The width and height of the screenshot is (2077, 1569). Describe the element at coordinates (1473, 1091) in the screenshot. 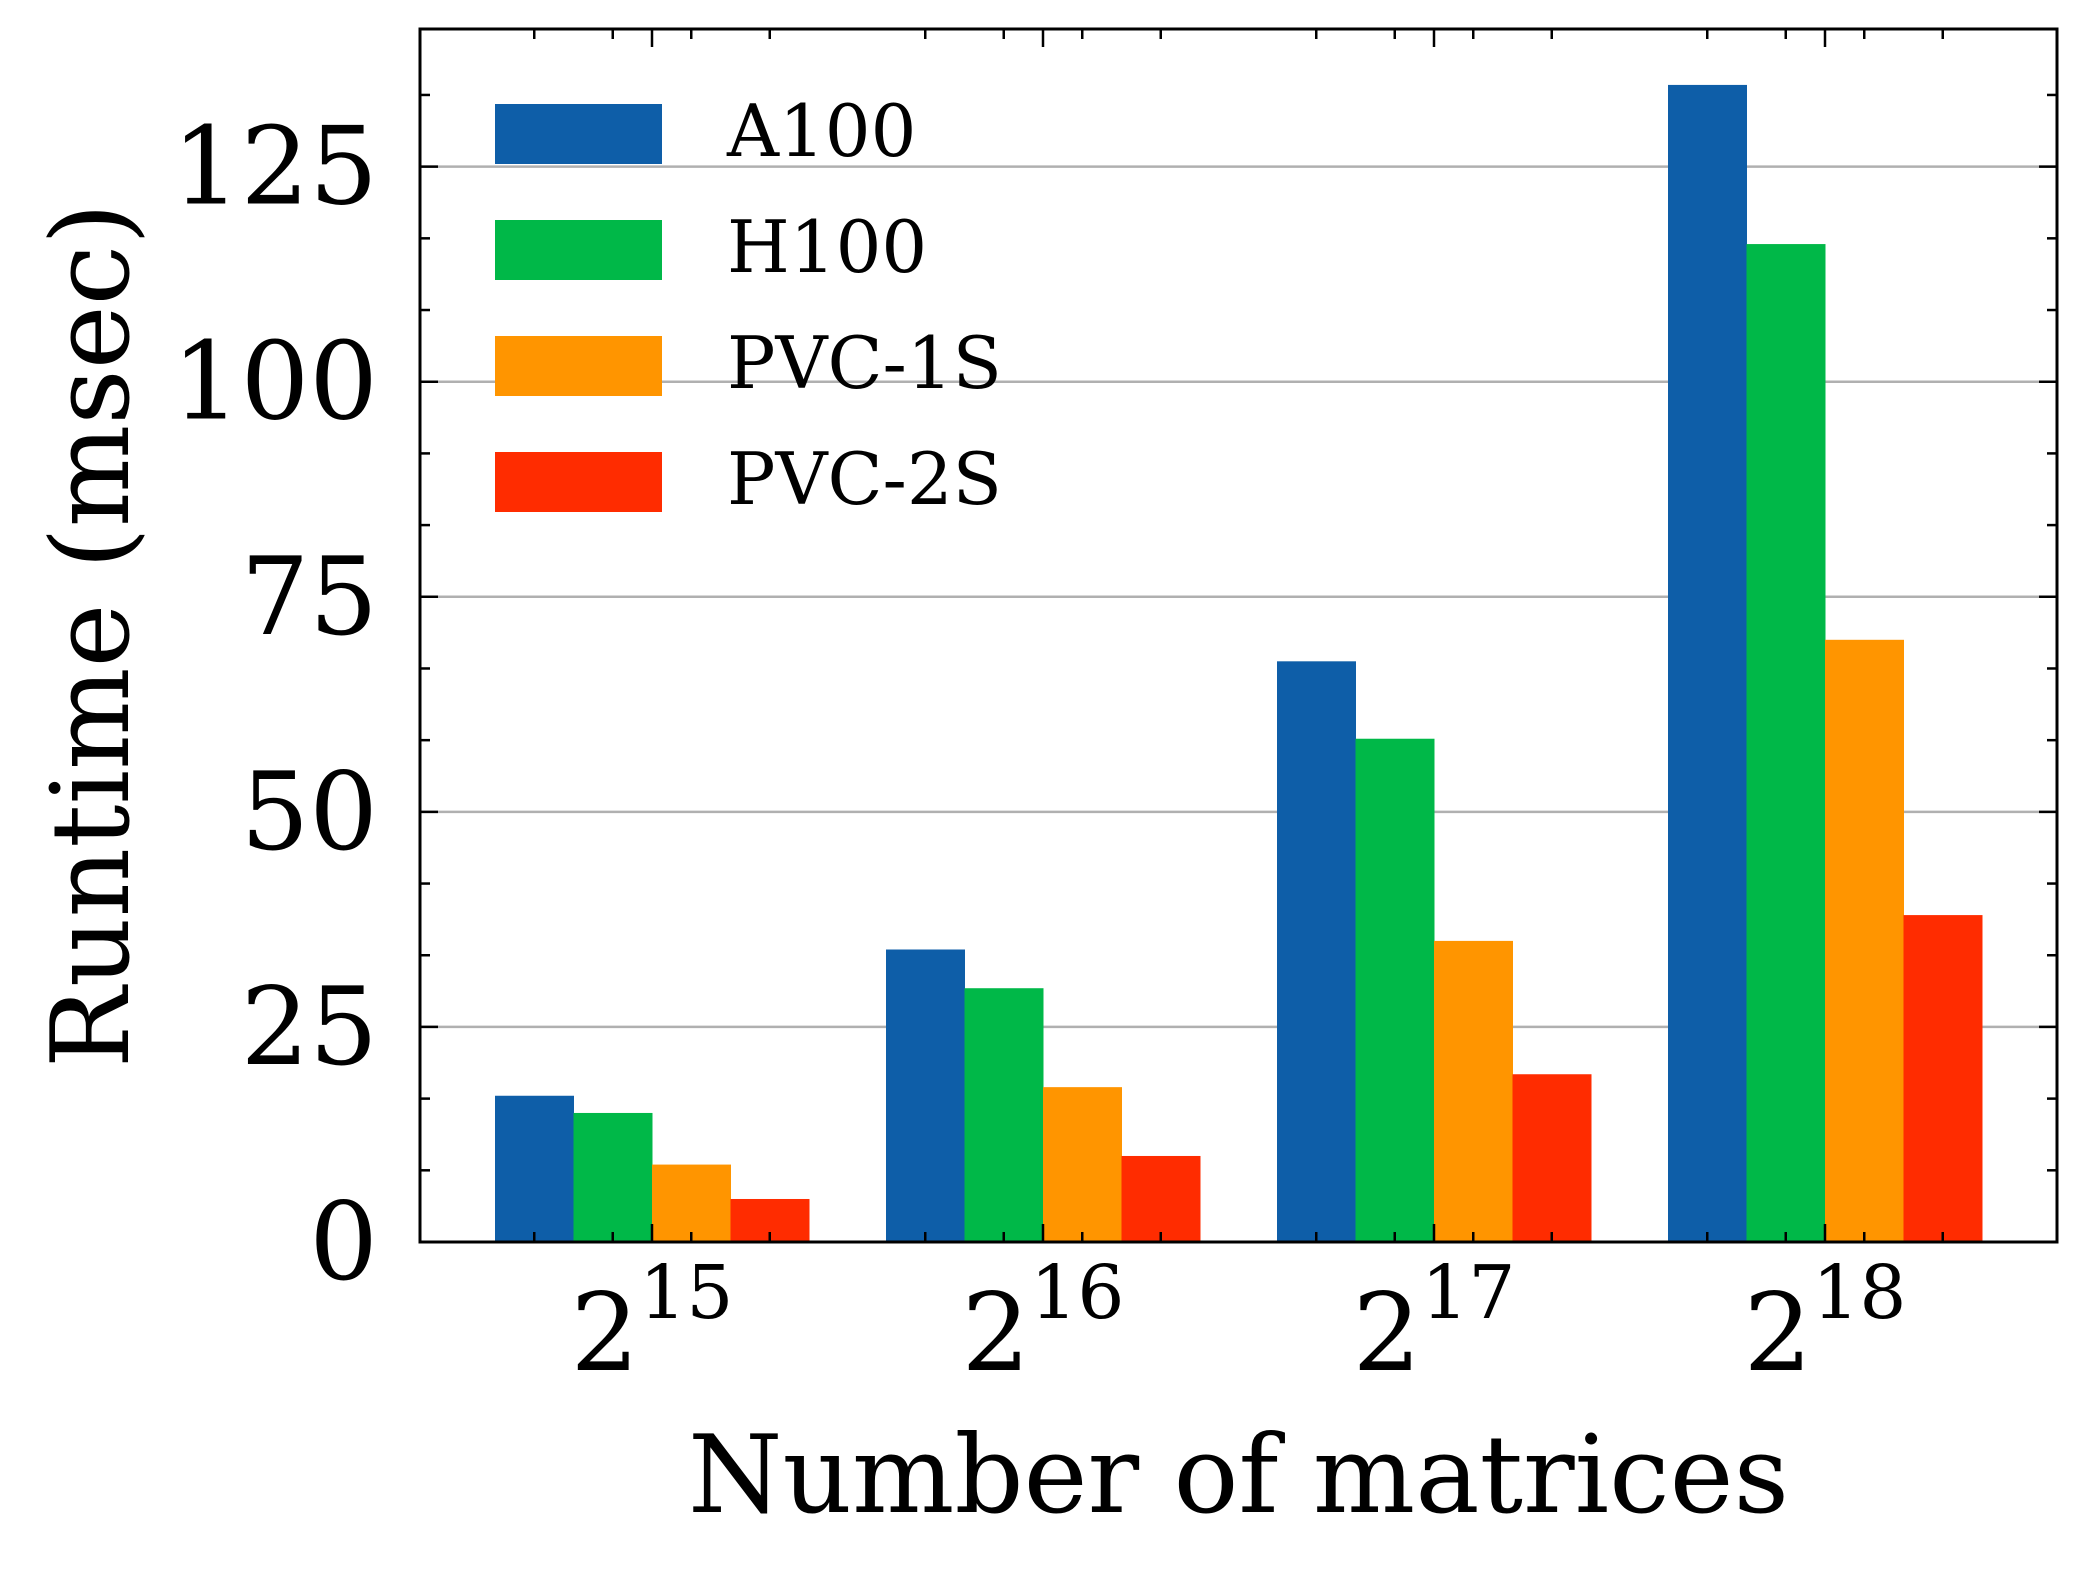

I see `bar-pvc-1s-2^17` at that location.